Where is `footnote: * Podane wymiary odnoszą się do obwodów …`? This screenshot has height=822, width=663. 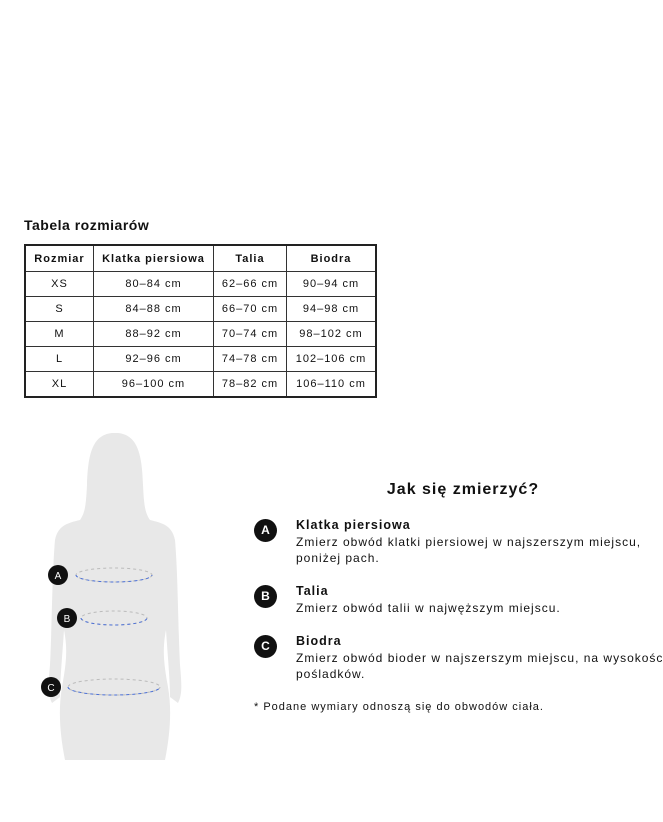 footnote: * Podane wymiary odnoszą się do obwodów … is located at coordinates (399, 707).